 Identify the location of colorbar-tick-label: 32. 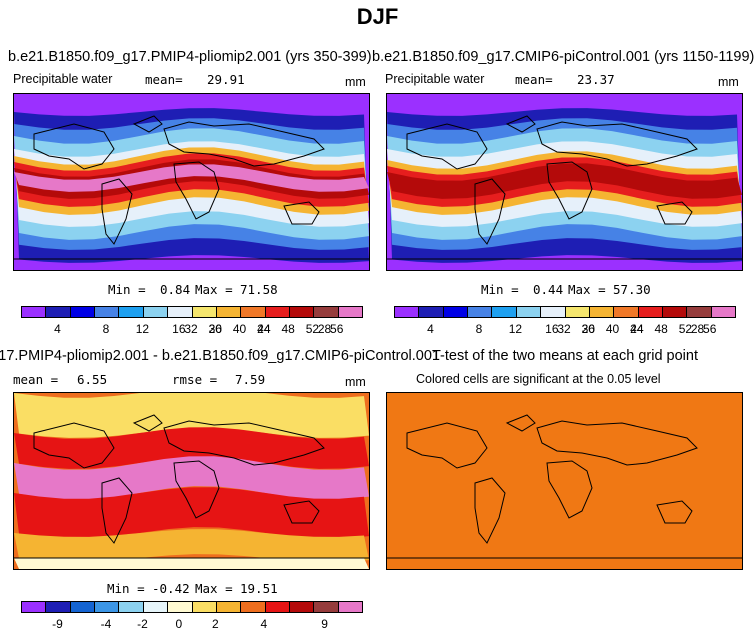
(564, 329).